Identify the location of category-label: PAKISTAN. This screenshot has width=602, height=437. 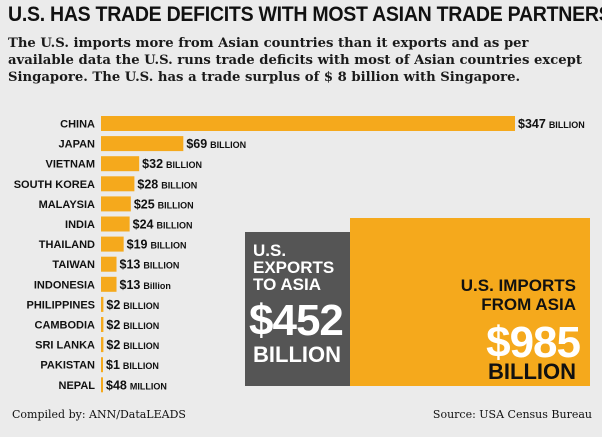
(67, 366).